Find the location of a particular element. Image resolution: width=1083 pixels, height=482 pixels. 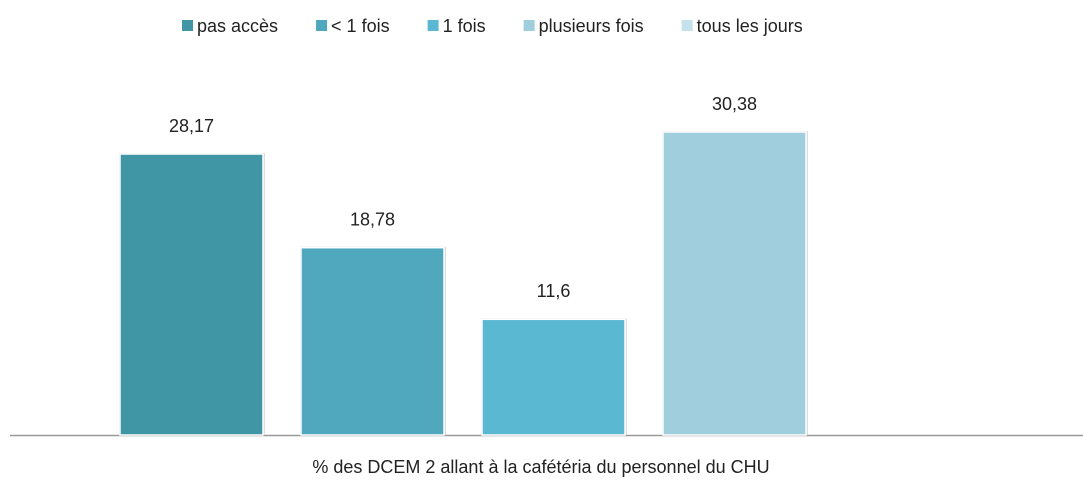

data-label: 11,6 is located at coordinates (554, 291).